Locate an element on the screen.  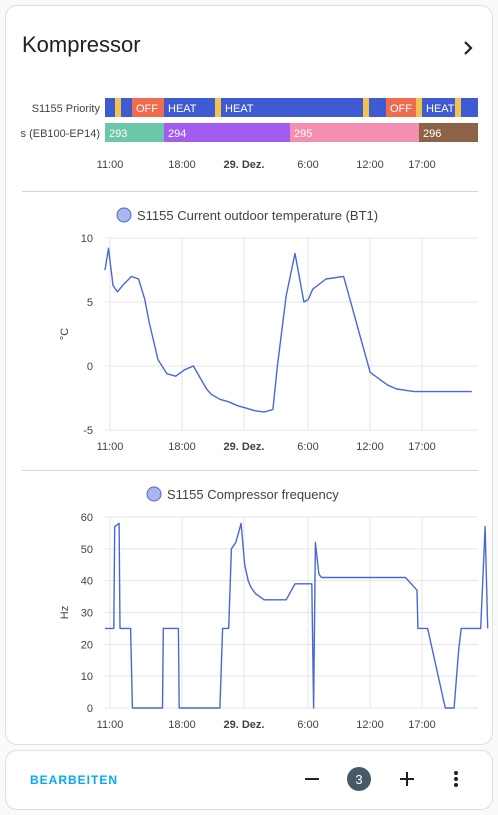
plus-icon is located at coordinates (407, 779).